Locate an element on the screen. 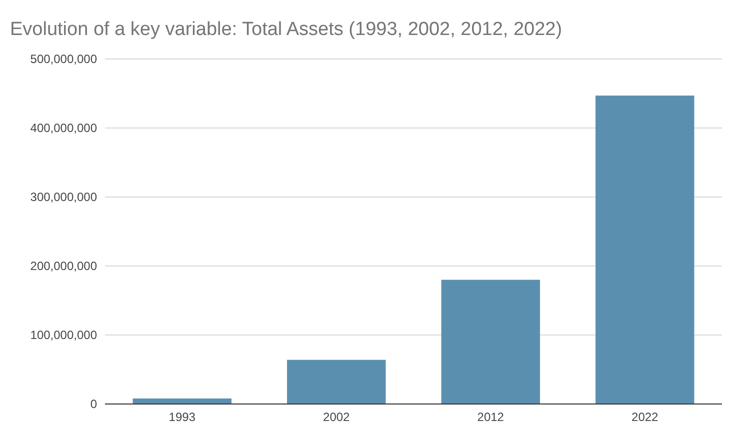 The height and width of the screenshot is (426, 737). x-tick-label: 2022 is located at coordinates (645, 417).